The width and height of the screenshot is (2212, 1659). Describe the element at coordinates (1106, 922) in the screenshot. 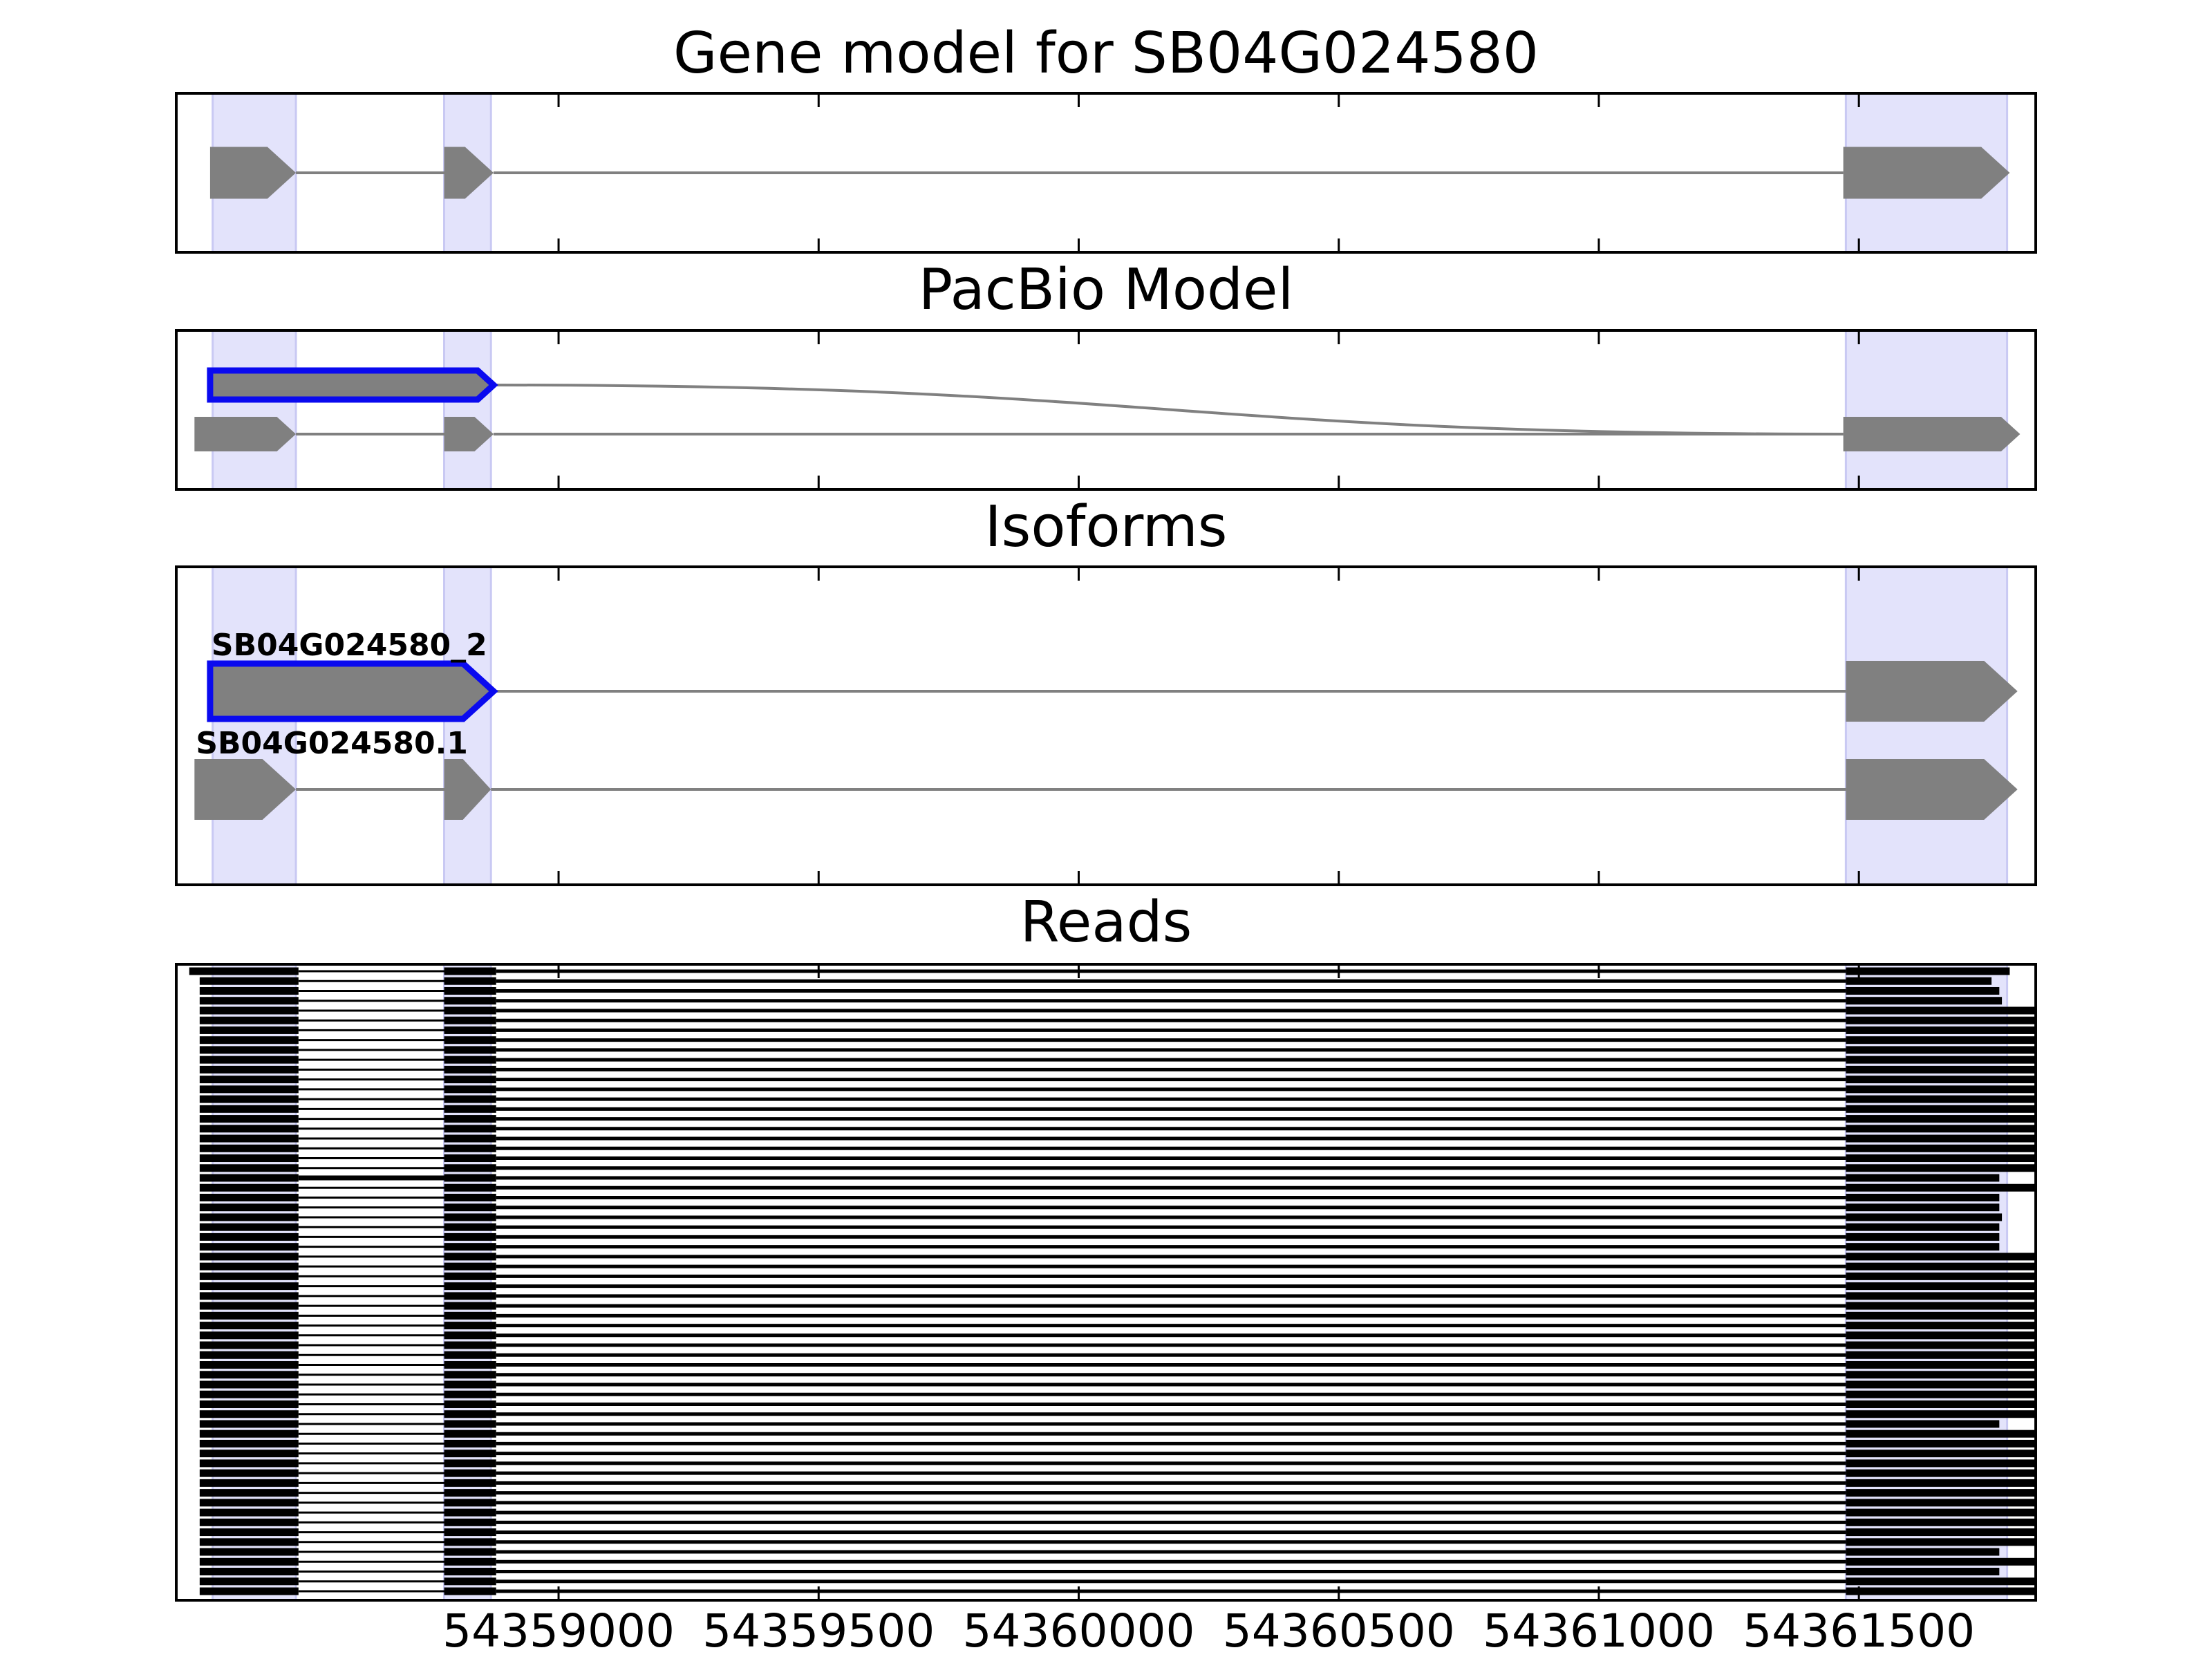

I see `reads-title: Reads` at that location.